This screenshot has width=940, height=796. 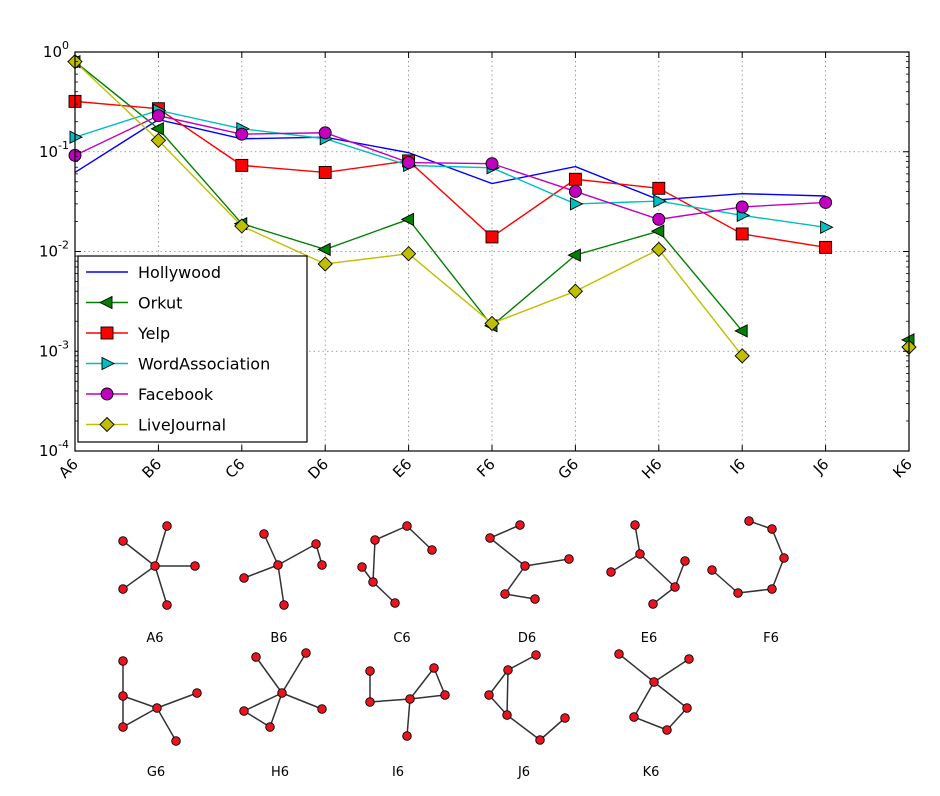 I want to click on graphlet-label: B6, so click(x=278, y=638).